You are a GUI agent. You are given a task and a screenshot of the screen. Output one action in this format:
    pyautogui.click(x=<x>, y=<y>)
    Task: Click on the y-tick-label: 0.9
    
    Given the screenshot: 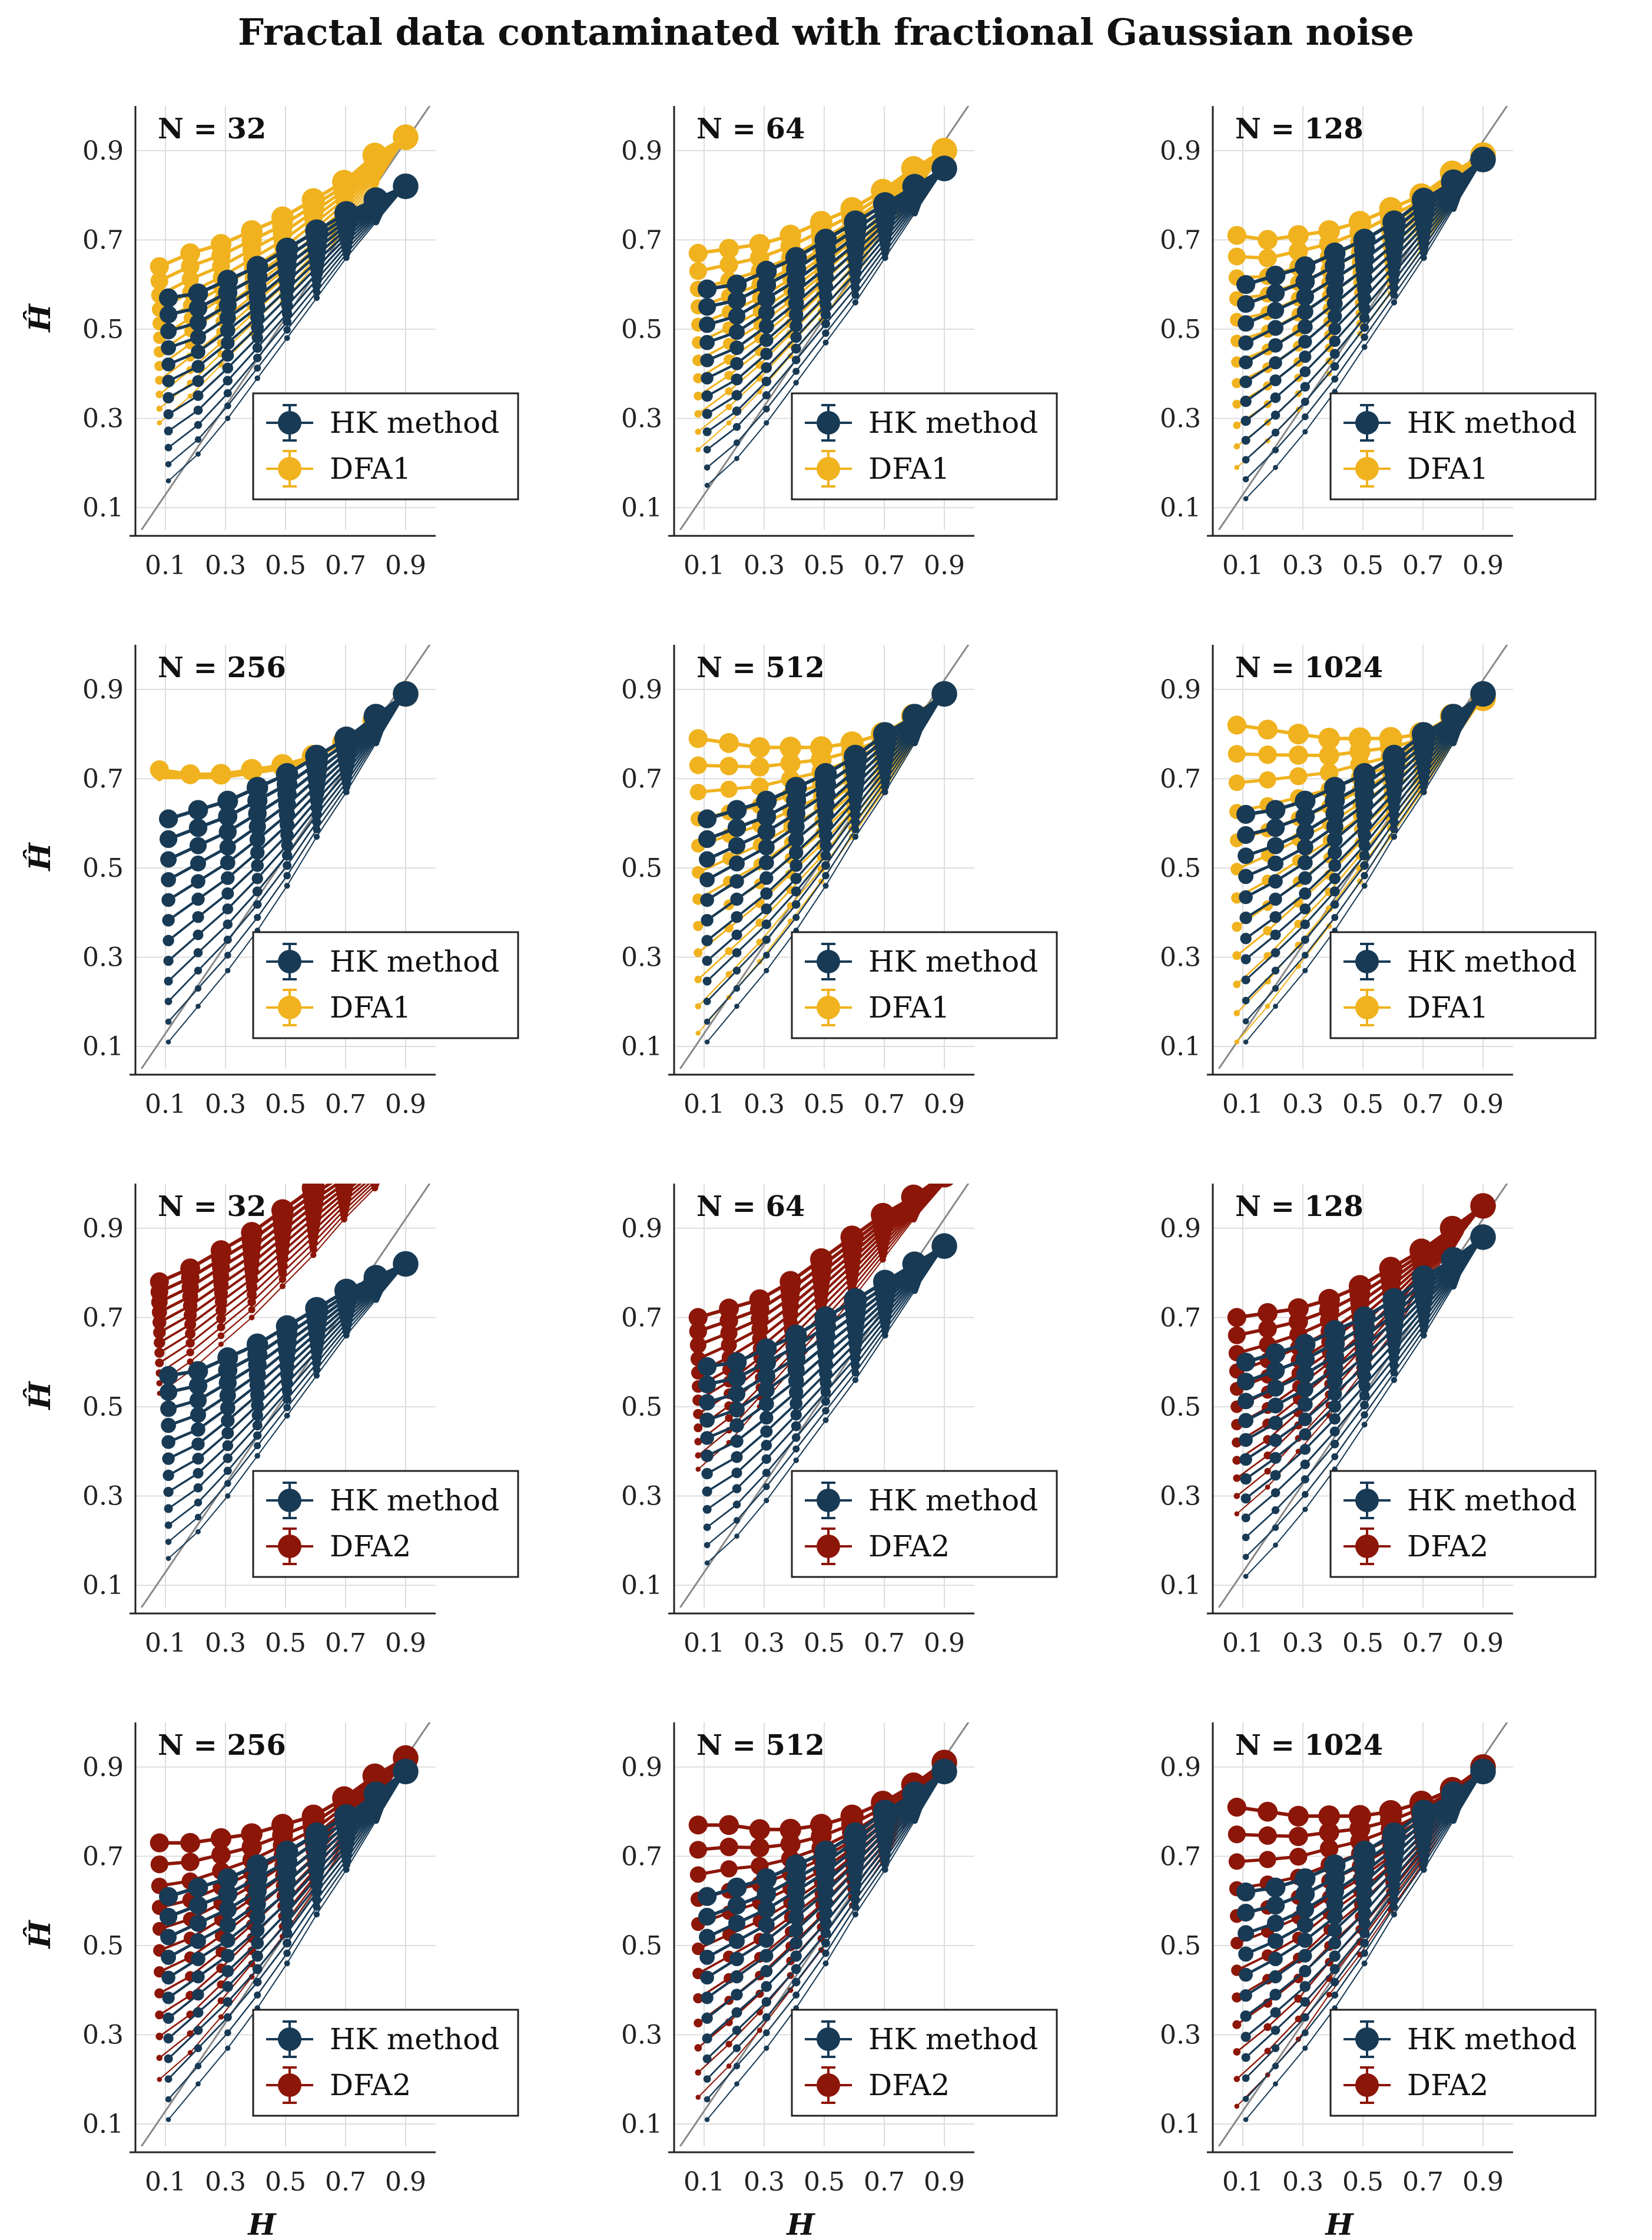 What is the action you would take?
    pyautogui.click(x=103, y=151)
    